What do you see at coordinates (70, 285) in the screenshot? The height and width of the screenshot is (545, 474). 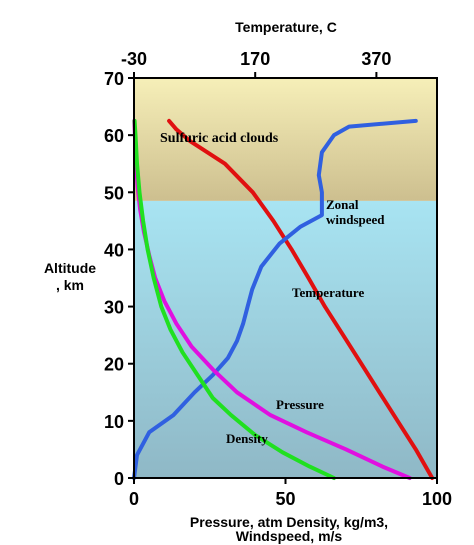 I see `left-axis-title-line2: , km` at bounding box center [70, 285].